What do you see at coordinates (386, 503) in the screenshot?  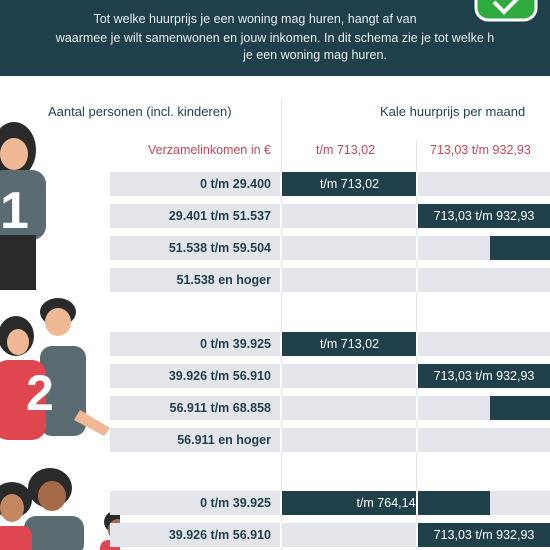 I see `rent-bar: t/m 764,14` at bounding box center [386, 503].